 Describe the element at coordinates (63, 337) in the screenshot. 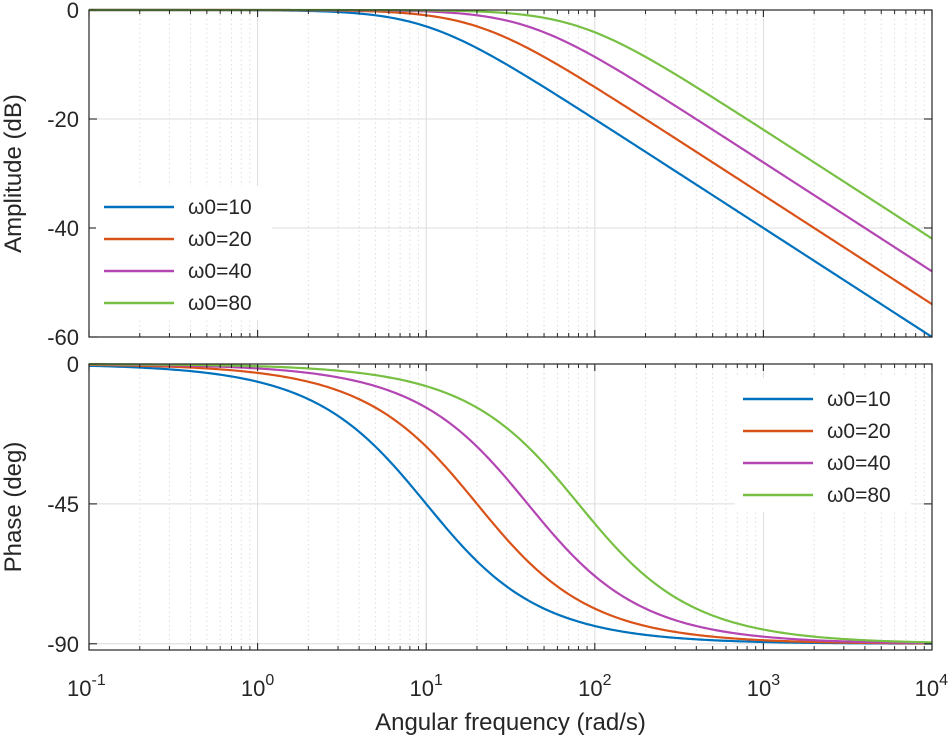

I see `amp-y-tick-label: -60` at that location.